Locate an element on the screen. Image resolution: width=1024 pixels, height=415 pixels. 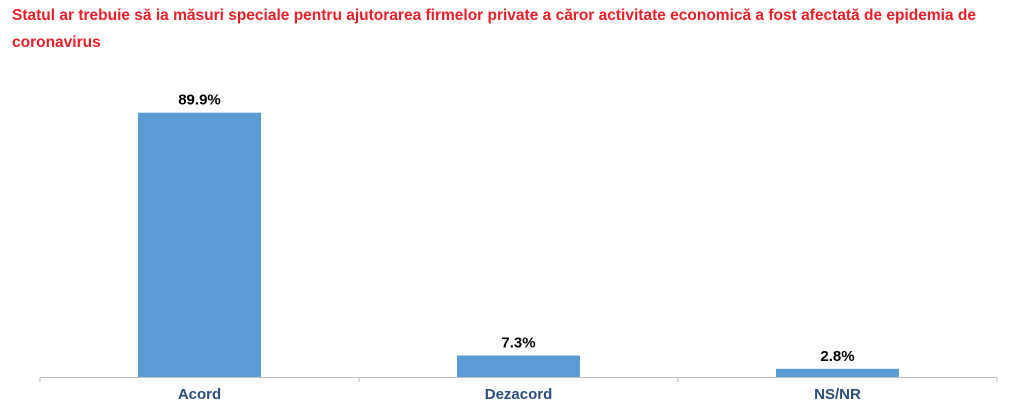
bar-acord is located at coordinates (199, 244).